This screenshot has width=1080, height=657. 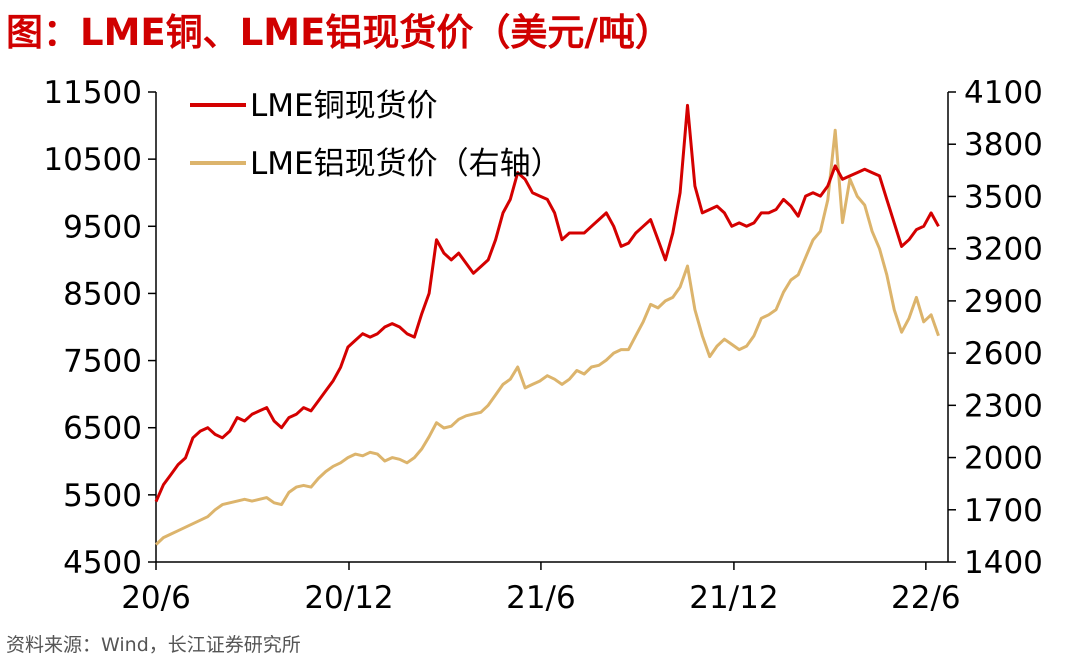 What do you see at coordinates (344, 106) in the screenshot?
I see `legend-copper-label: LME铜现货价` at bounding box center [344, 106].